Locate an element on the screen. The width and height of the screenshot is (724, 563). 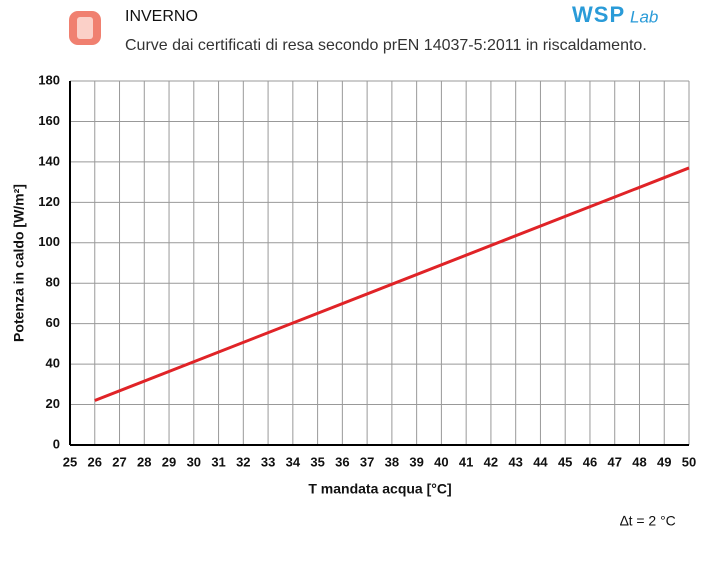
x-tick-label: 41 is located at coordinates (466, 461).